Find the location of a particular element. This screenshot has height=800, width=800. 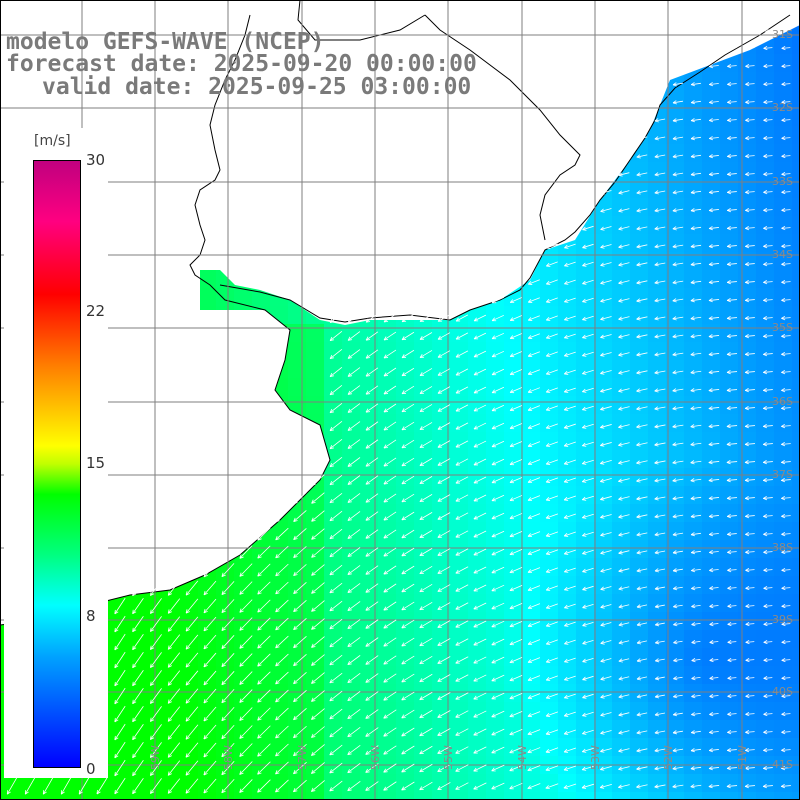

longitude-label: 59W is located at coordinates (155, 757).